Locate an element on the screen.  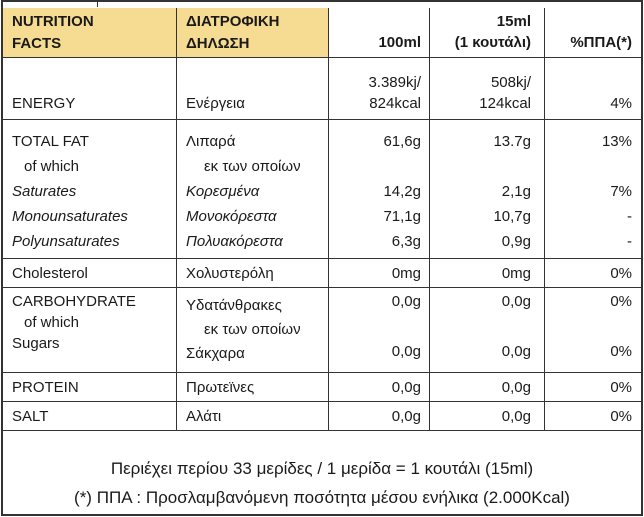
energy-per100: 3.389kj/ 824kcal is located at coordinates (379, 88).